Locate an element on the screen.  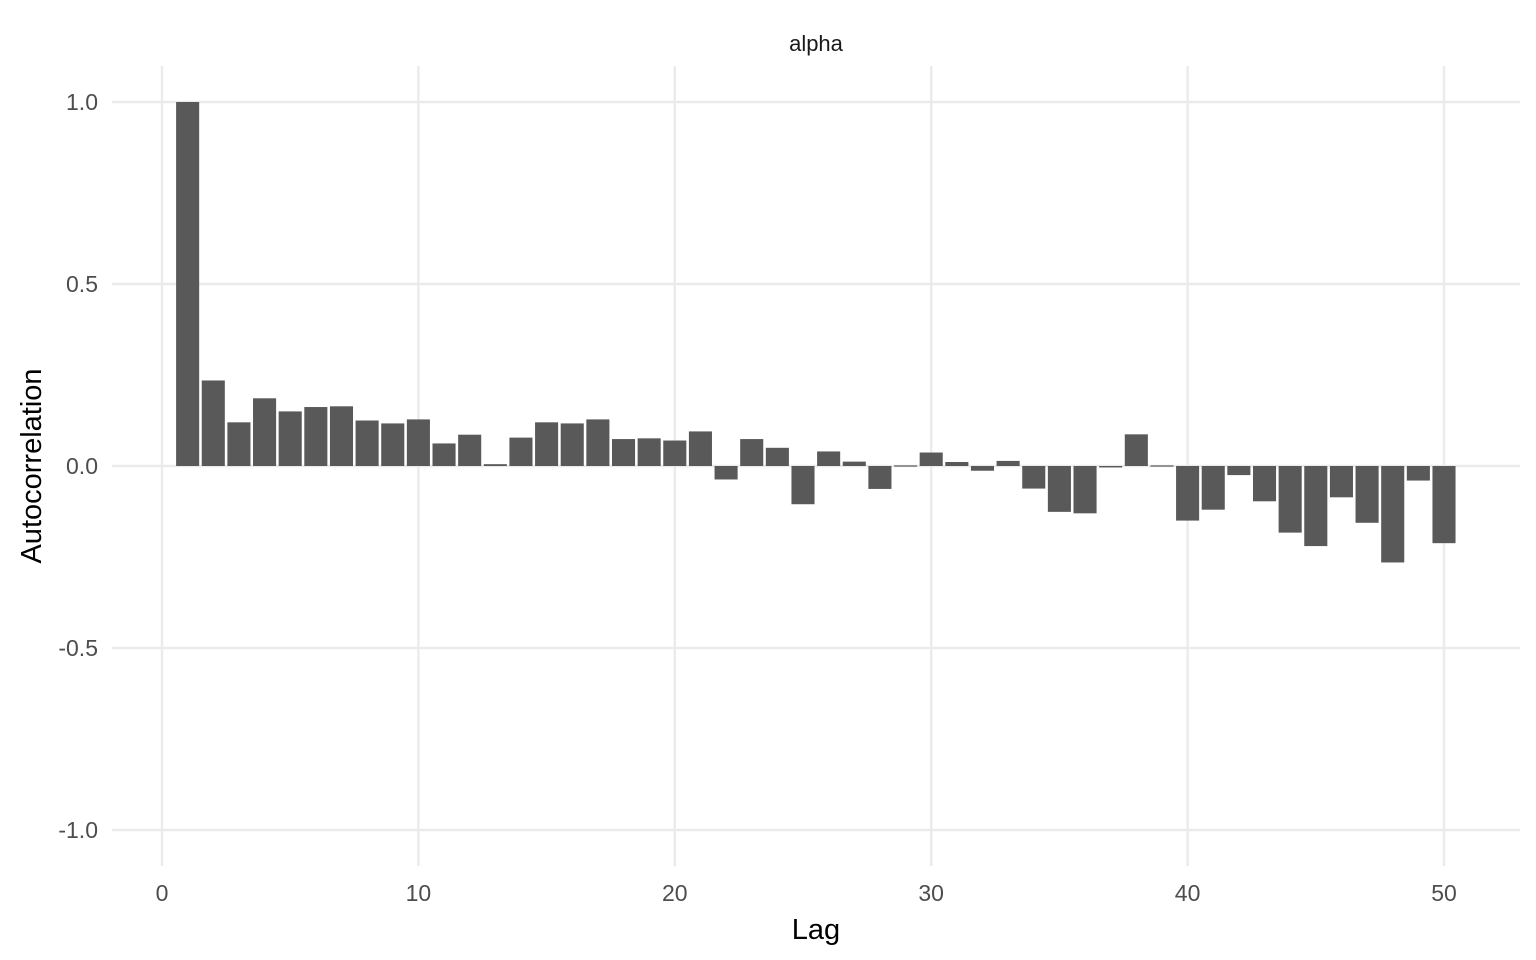
x-tick-label: 50 is located at coordinates (1444, 893).